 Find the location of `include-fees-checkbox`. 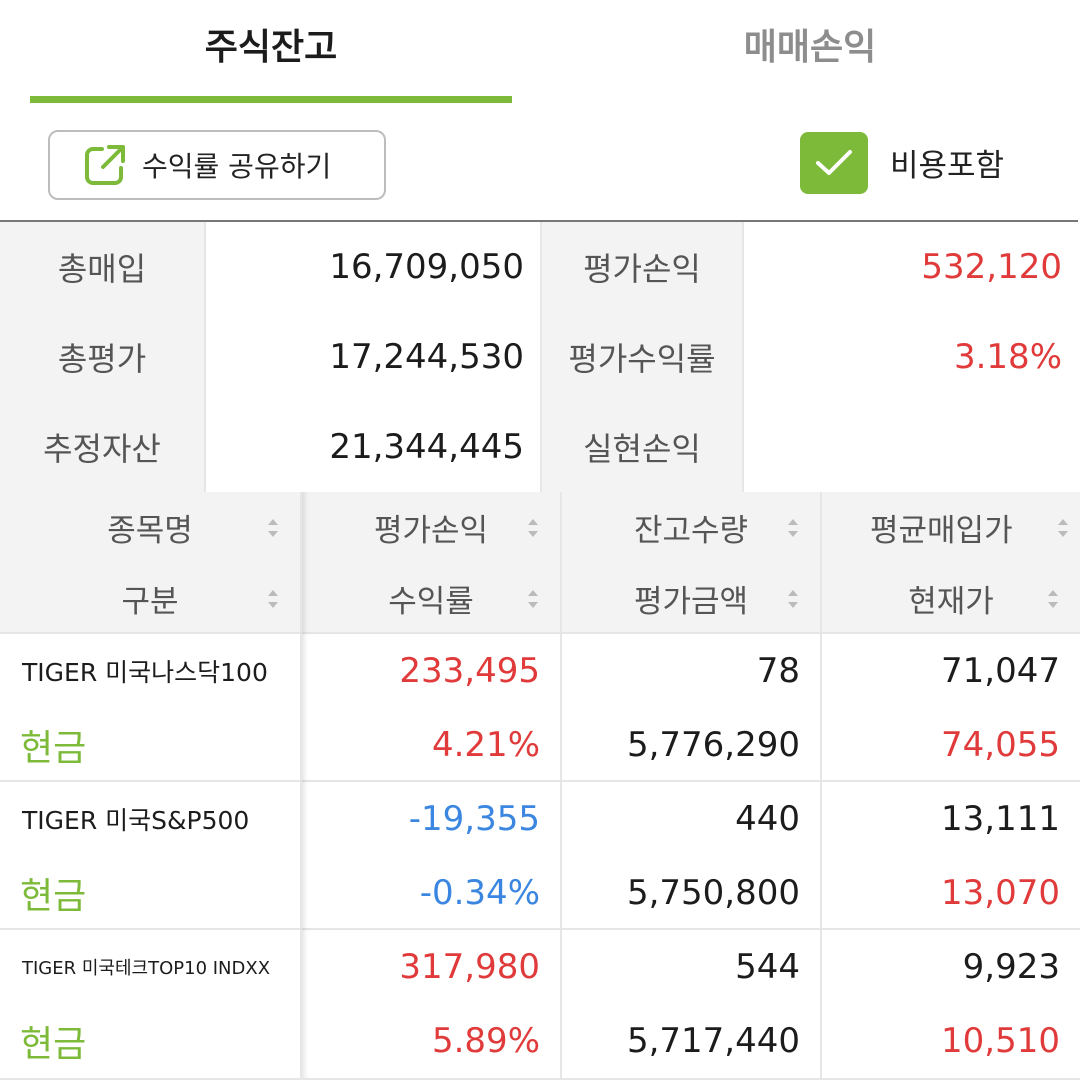

include-fees-checkbox is located at coordinates (834, 163).